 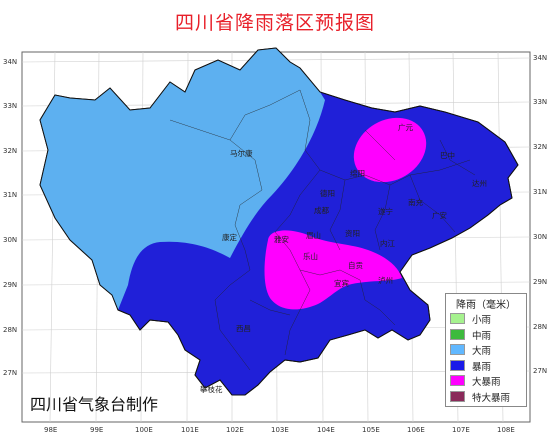 What do you see at coordinates (327, 193) in the screenshot?
I see `city-label-deyang: 德阳` at bounding box center [327, 193].